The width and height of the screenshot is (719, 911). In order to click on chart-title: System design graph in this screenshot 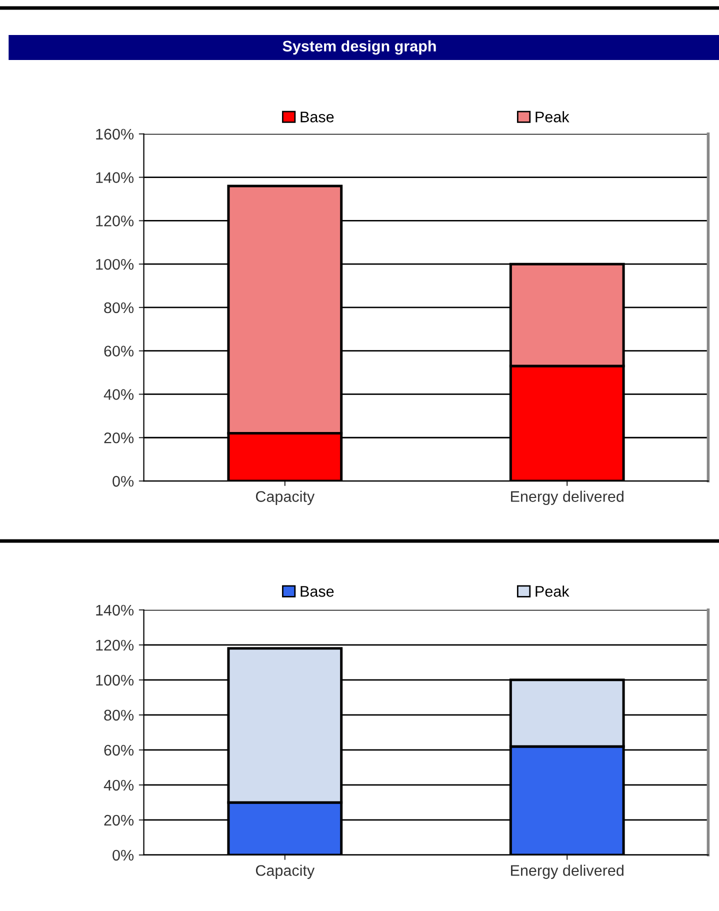, I will do `click(359, 47)`.